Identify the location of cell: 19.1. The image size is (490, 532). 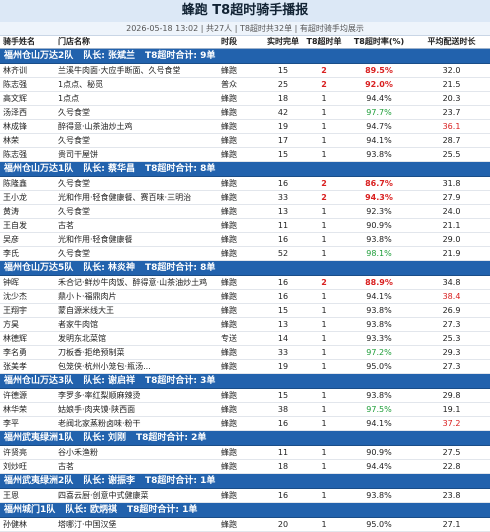
(451, 409).